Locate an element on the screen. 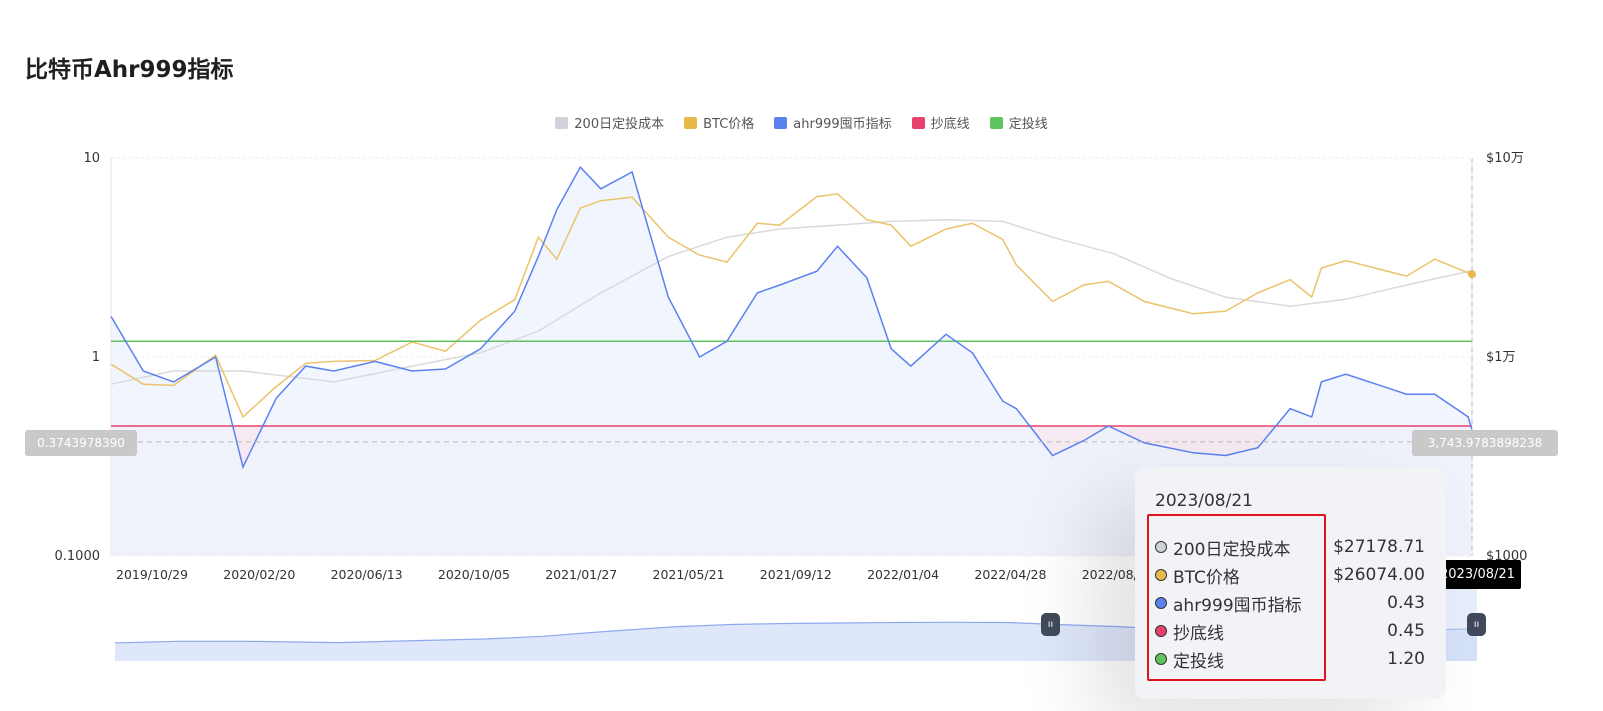 This screenshot has width=1603, height=711. right-tick-label: $10万 is located at coordinates (1505, 158).